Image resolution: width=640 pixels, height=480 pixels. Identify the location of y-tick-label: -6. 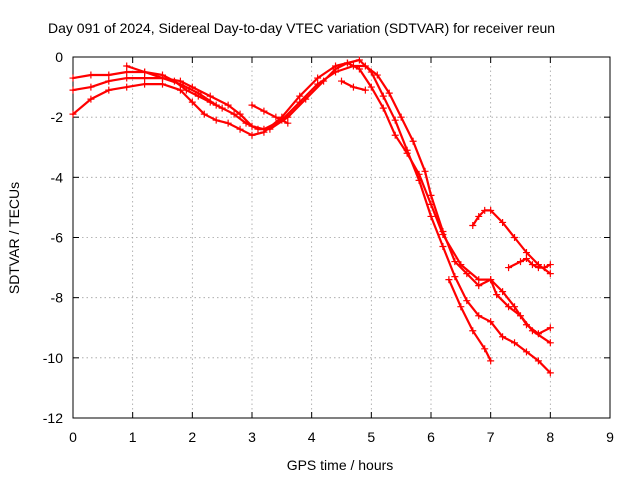
(57, 238).